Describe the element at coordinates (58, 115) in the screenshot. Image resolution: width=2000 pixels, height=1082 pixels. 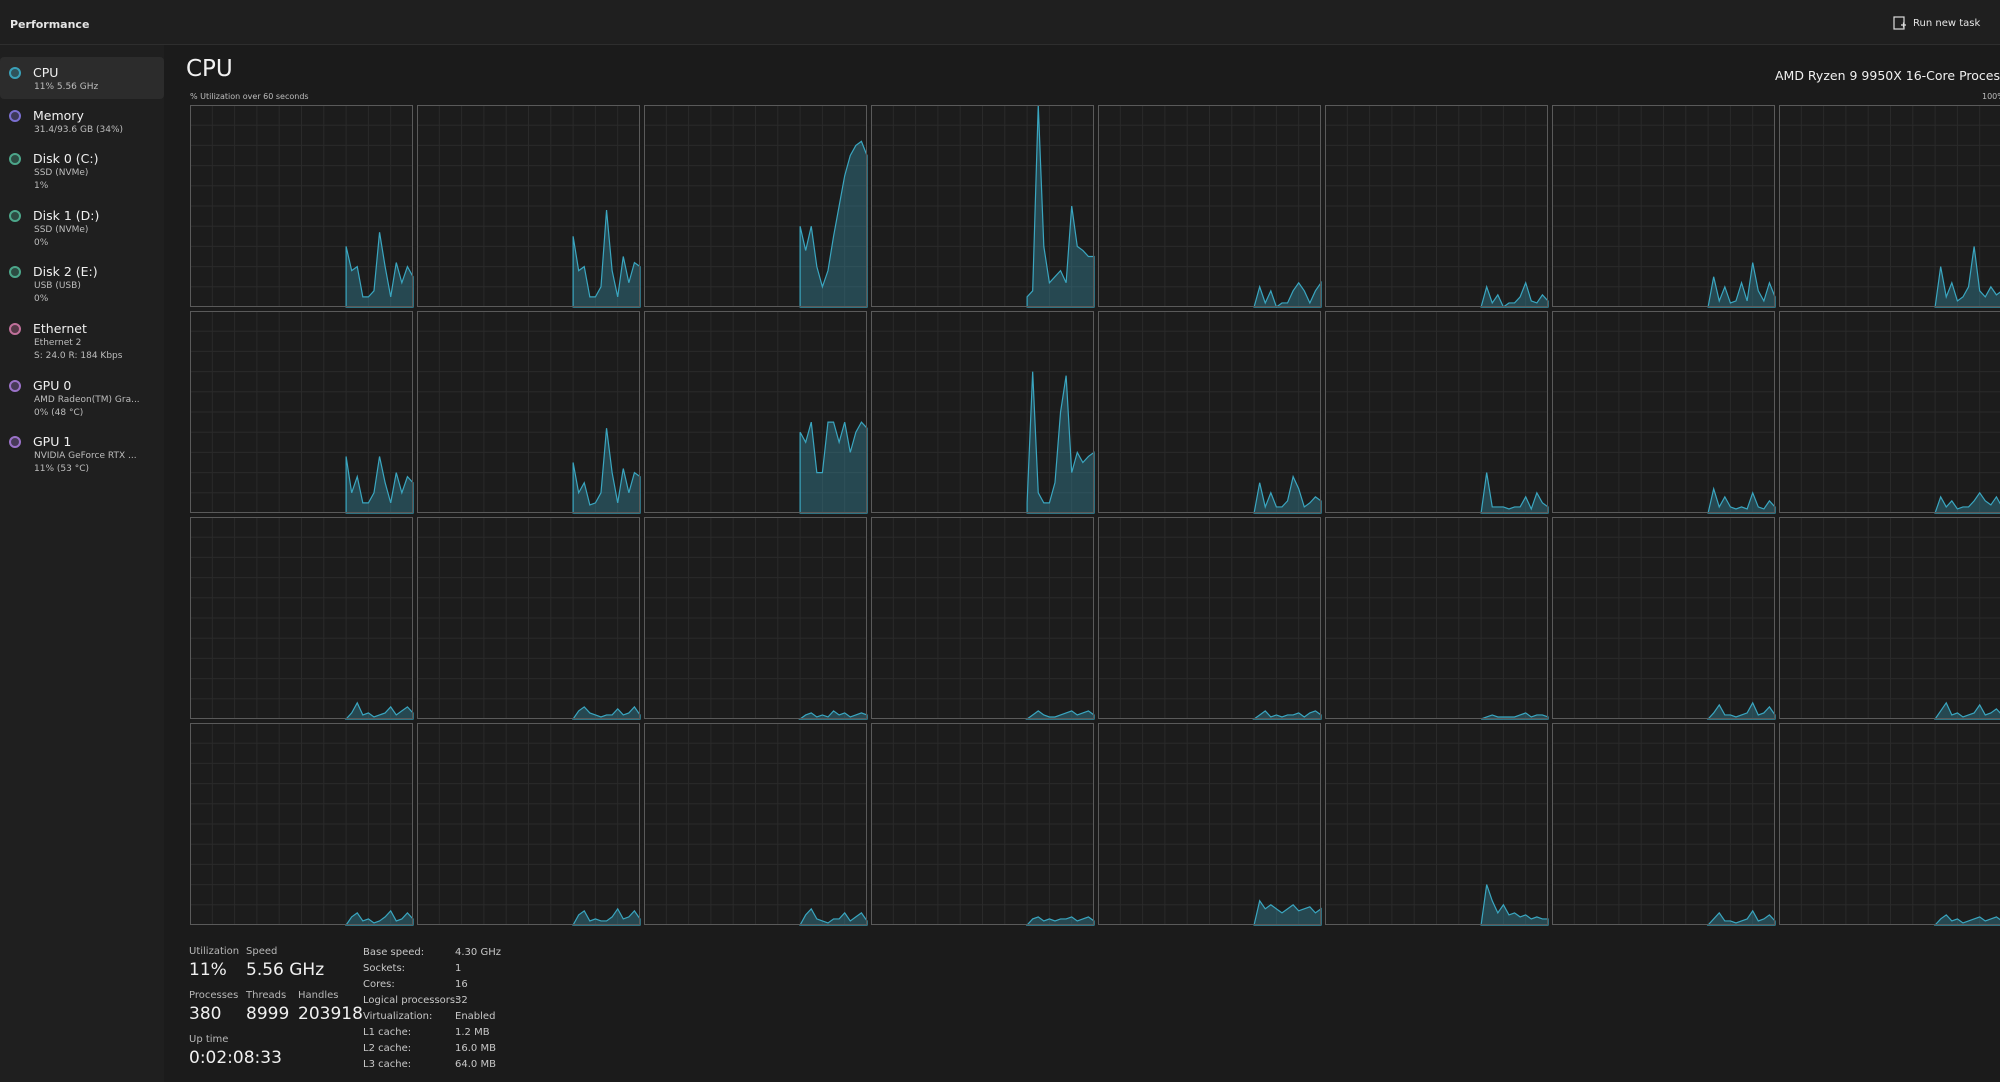
I see `item-name: Memory` at that location.